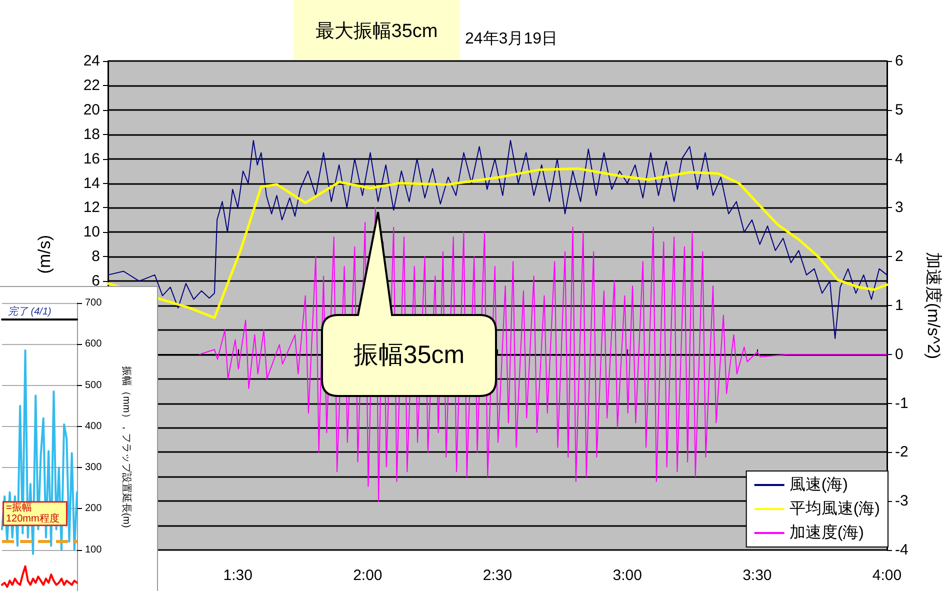 The width and height of the screenshot is (950, 591). Describe the element at coordinates (91, 207) in the screenshot. I see `y-tick-label: 12` at that location.